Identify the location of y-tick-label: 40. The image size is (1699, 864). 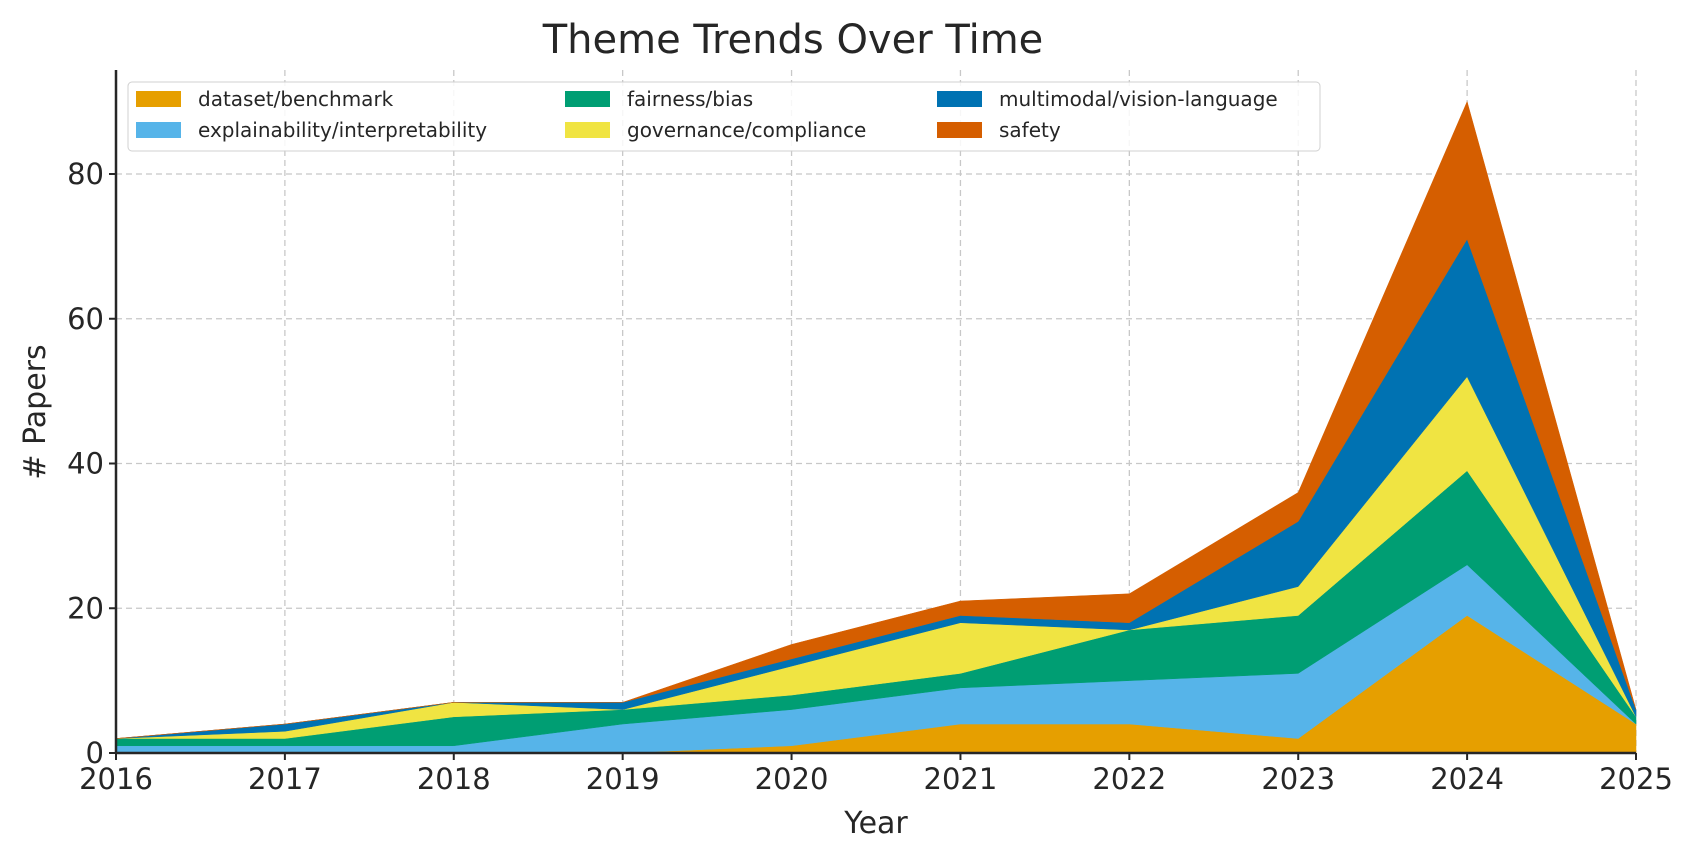
(85, 464).